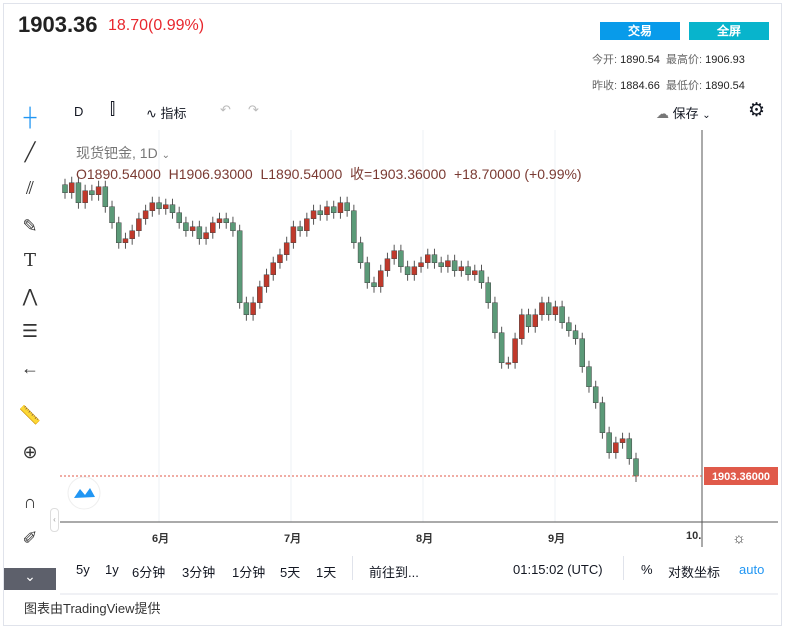  Describe the element at coordinates (293, 539) in the screenshot. I see `x-tick: 7月` at that location.